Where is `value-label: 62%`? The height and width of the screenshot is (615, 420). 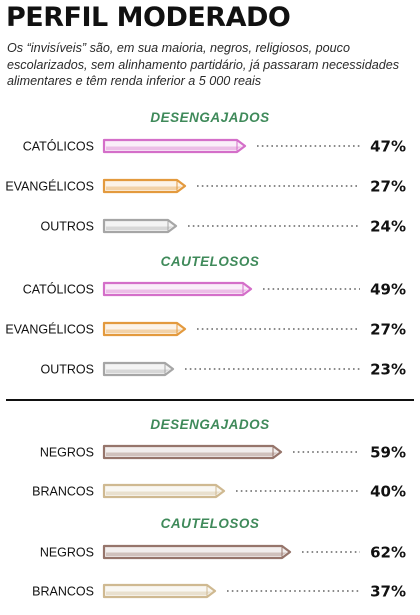 value-label: 62% is located at coordinates (388, 553).